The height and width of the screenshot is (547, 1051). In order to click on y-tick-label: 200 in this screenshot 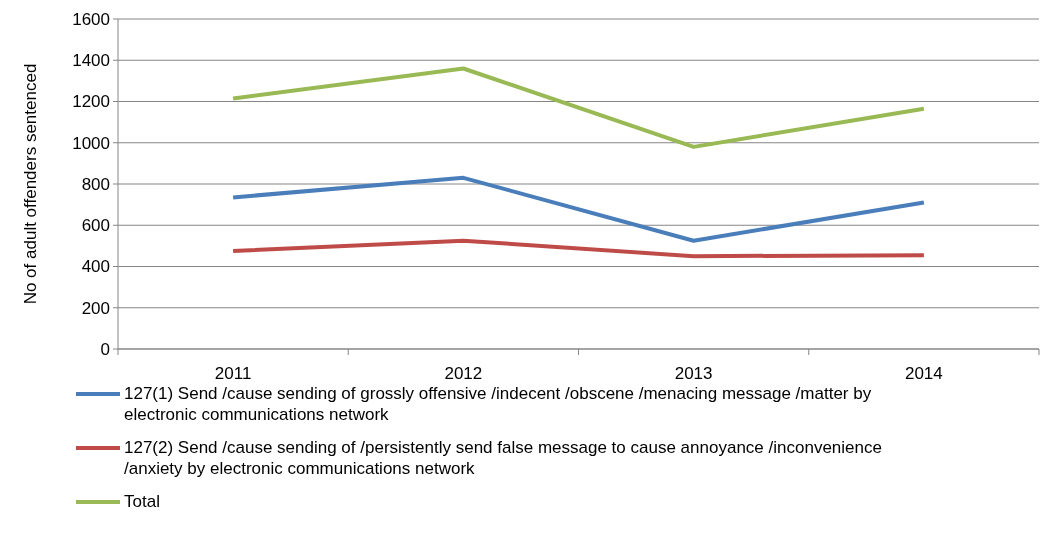, I will do `click(95, 308)`.